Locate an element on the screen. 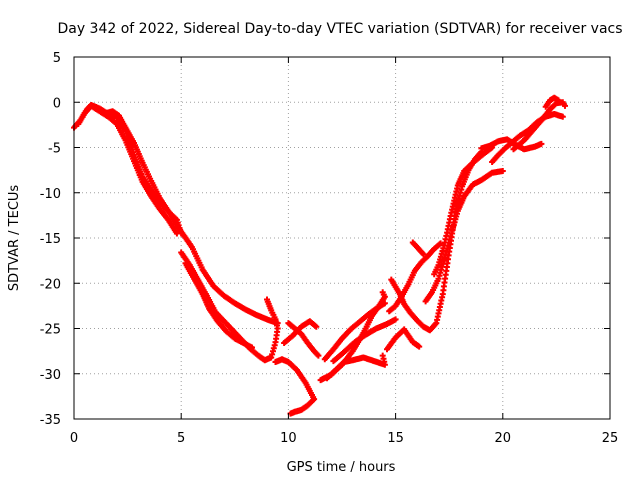 This screenshot has height=485, width=640. x-tick-label: 25 is located at coordinates (610, 438).